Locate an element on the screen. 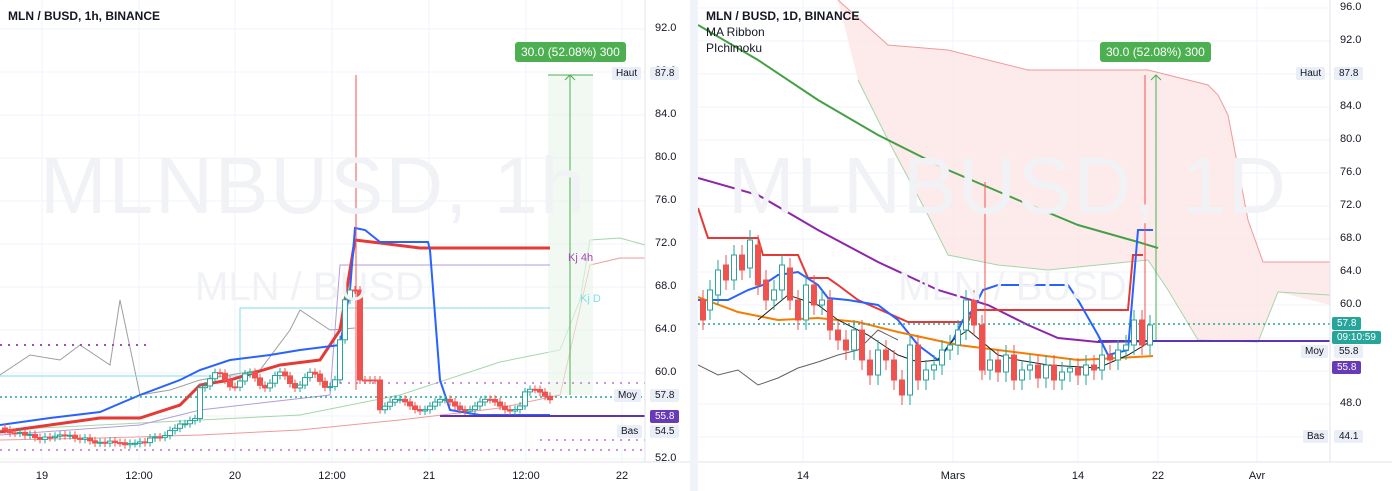 The width and height of the screenshot is (1392, 491). right-indicator-ma-ribbon: MA Ribbon is located at coordinates (782, 32).